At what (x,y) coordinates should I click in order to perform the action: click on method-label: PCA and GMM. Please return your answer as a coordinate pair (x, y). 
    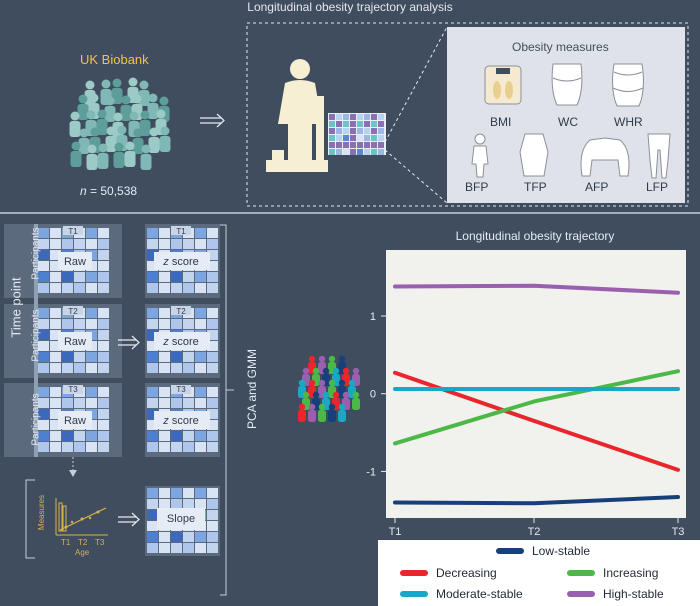
    Looking at the image, I should click on (252, 389).